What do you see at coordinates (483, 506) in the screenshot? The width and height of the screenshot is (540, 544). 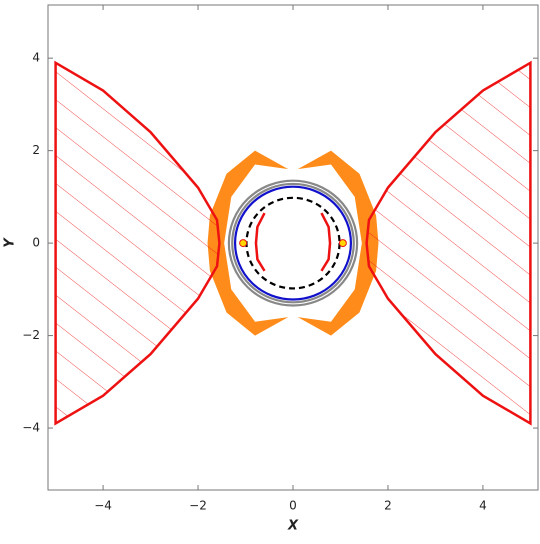 I see `x-tick-label: 4` at bounding box center [483, 506].